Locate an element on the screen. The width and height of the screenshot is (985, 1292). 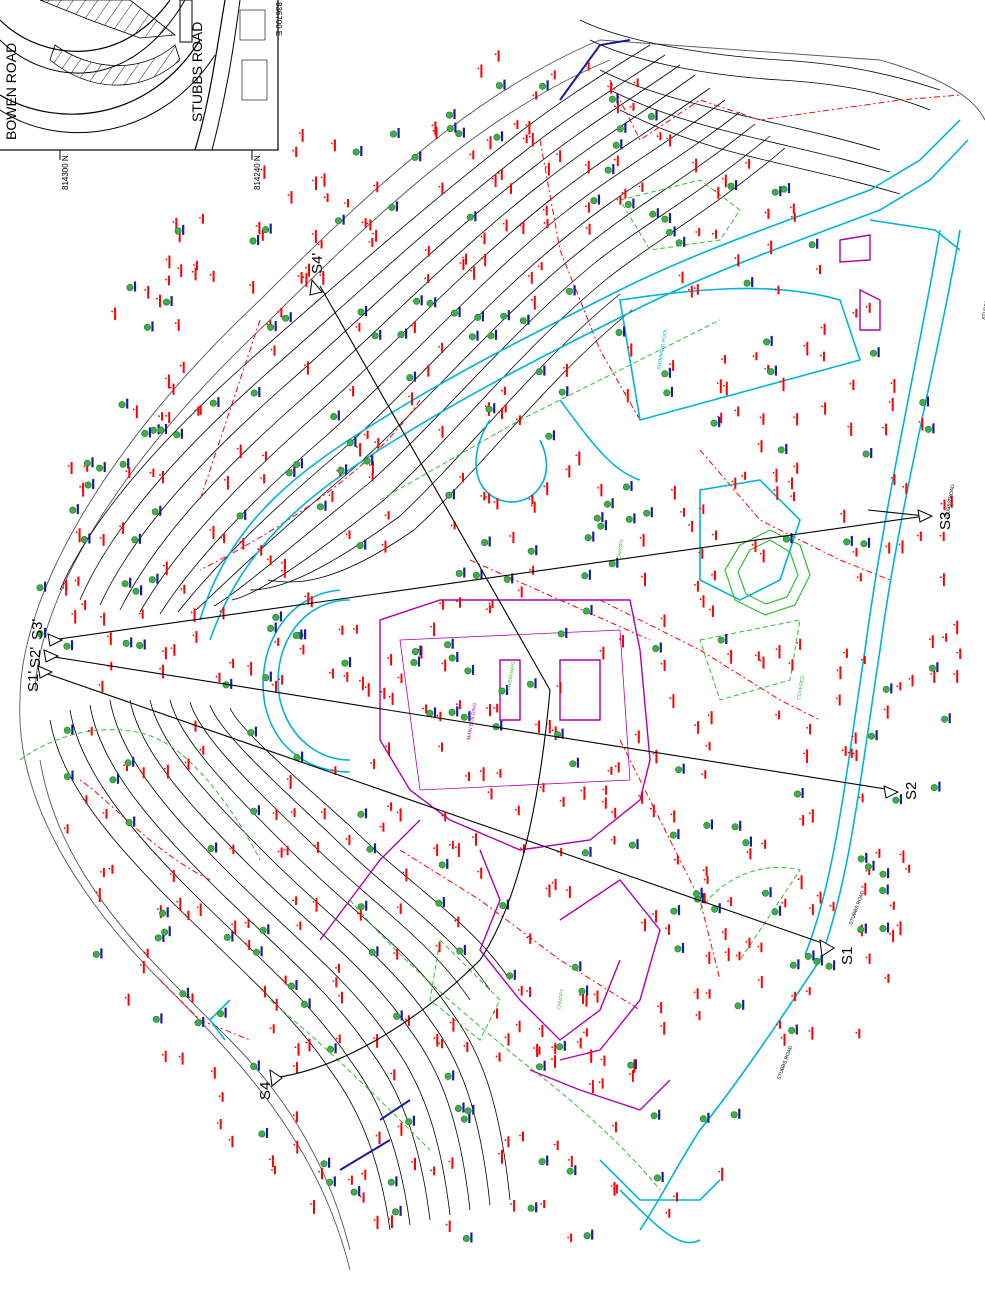
grid-north-upper-label: 814300 N is located at coordinates (65, 172).